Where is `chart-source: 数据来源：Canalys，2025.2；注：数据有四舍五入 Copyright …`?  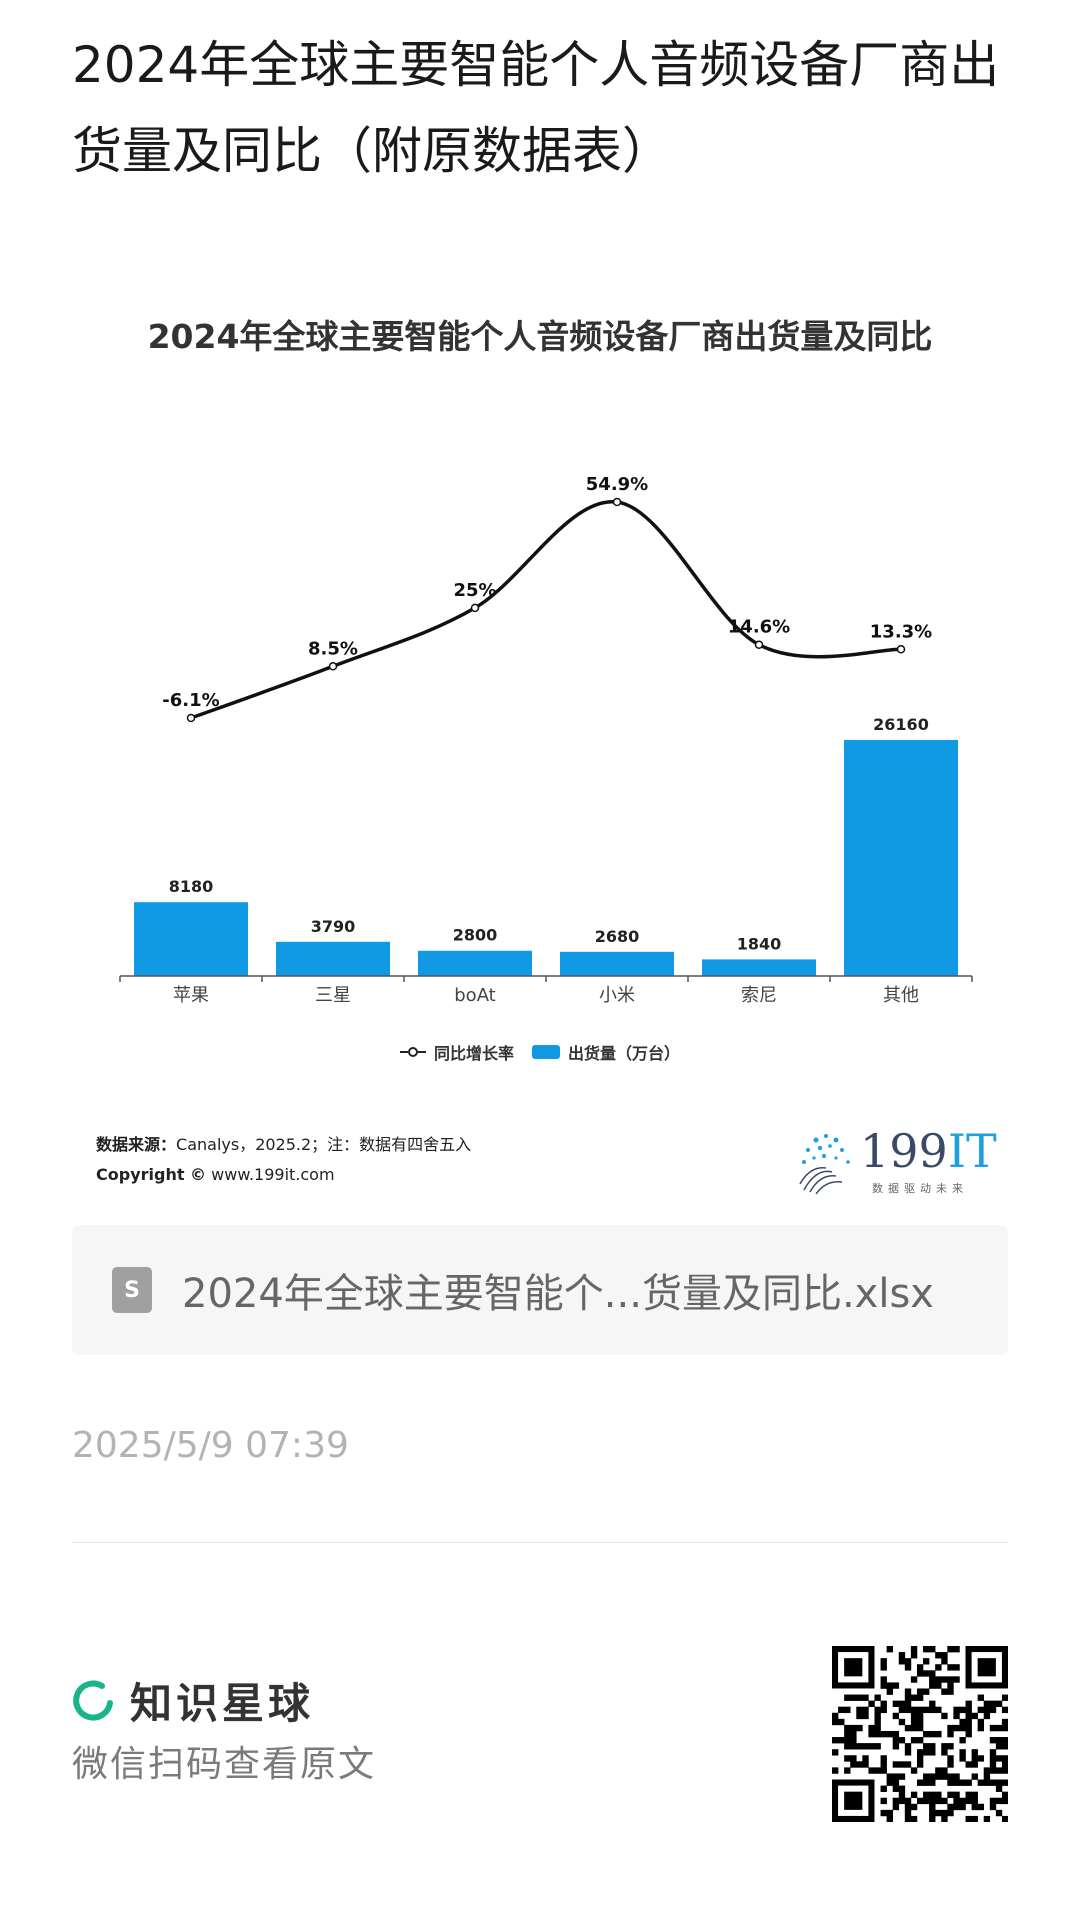 chart-source: 数据来源：Canalys，2025.2；注：数据有四舍五入 Copyright … is located at coordinates (283, 1160).